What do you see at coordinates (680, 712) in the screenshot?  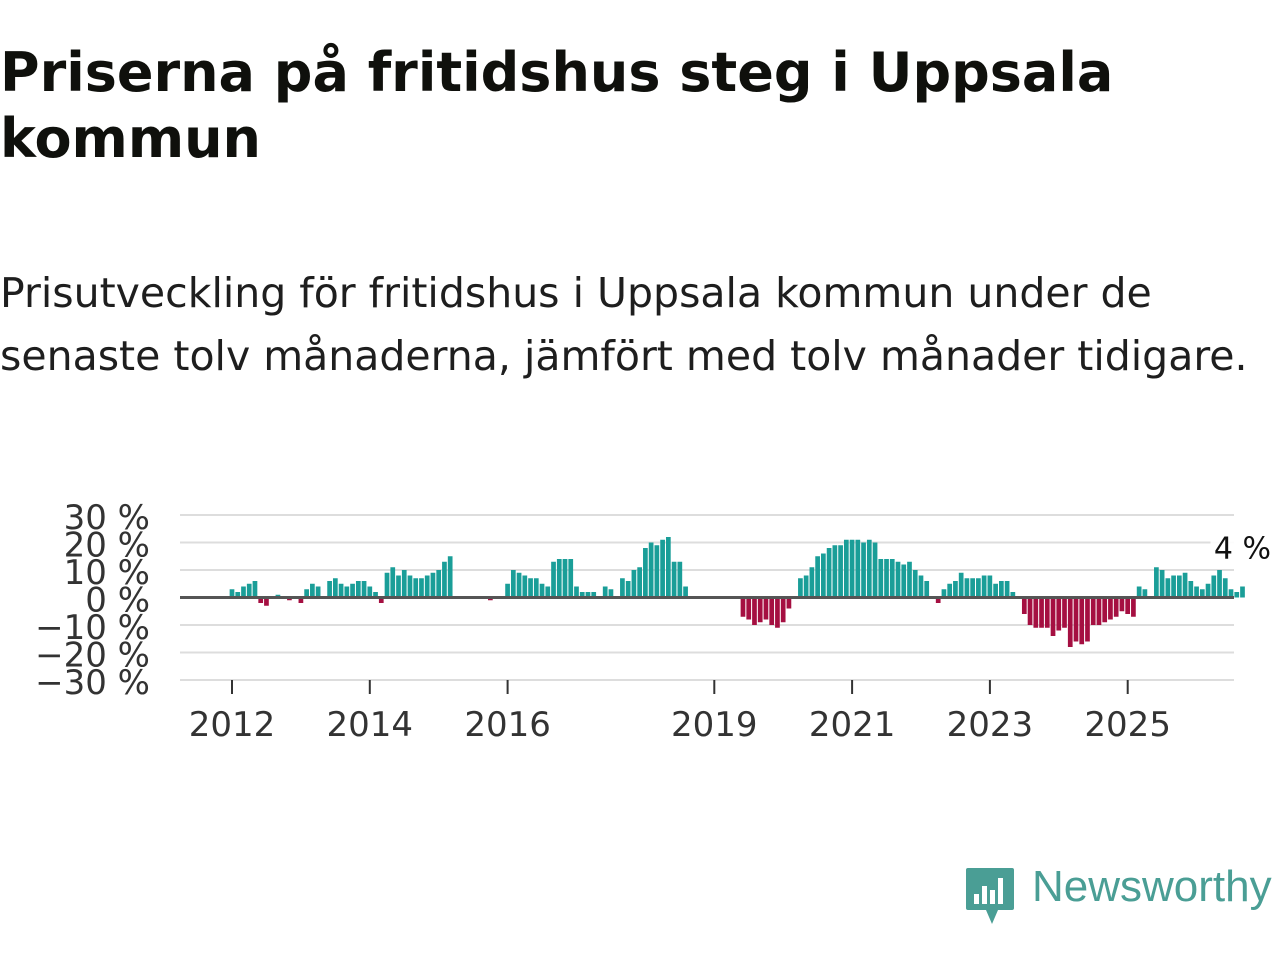 I see `x-axis: 2012 2014 2016 2019 2021 2023 2025` at bounding box center [680, 712].